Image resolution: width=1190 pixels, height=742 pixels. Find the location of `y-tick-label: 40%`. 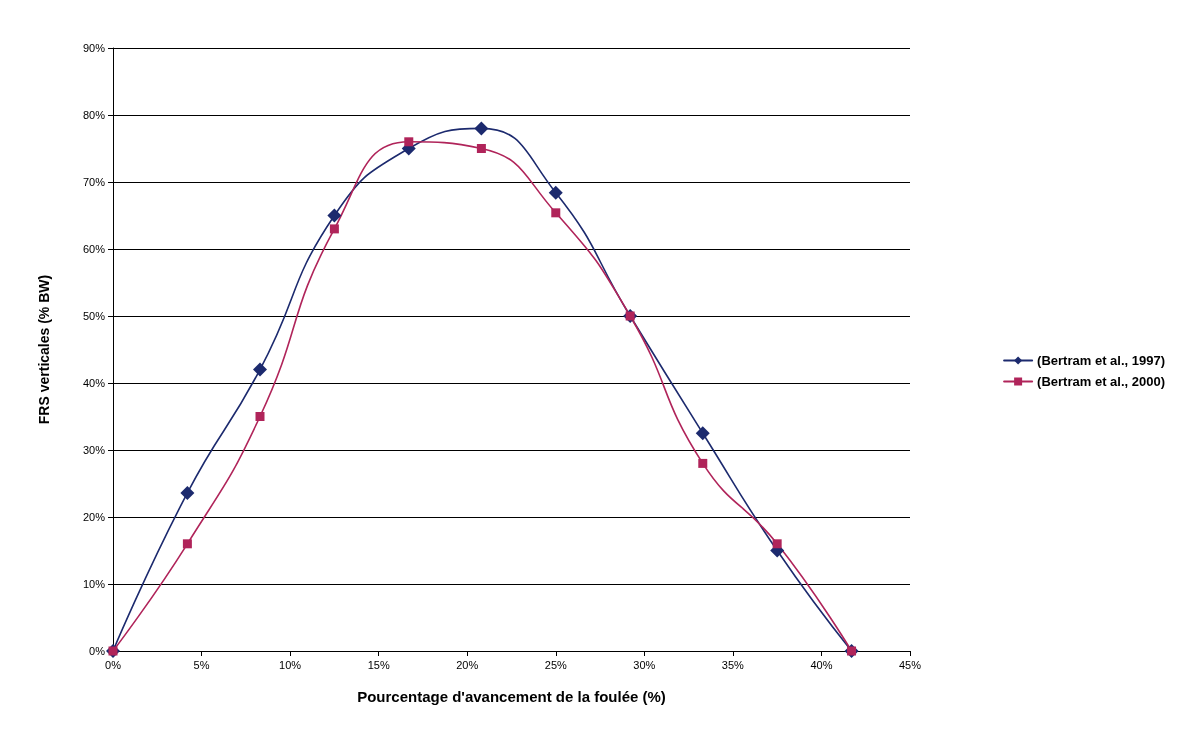

y-tick-label: 40% is located at coordinates (94, 383).